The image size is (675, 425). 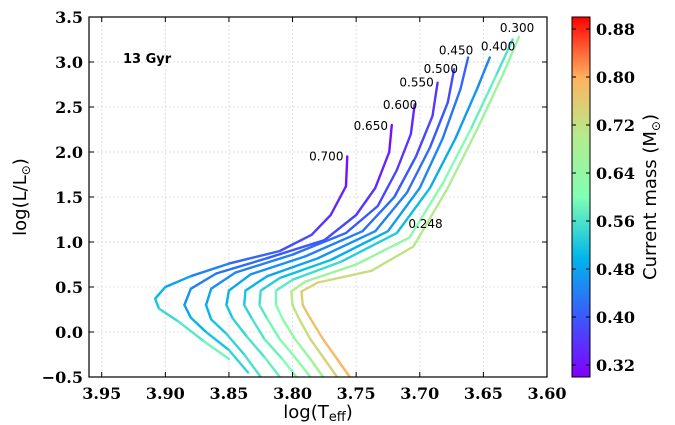 What do you see at coordinates (517, 28) in the screenshot?
I see `curve-label: 0.300` at bounding box center [517, 28].